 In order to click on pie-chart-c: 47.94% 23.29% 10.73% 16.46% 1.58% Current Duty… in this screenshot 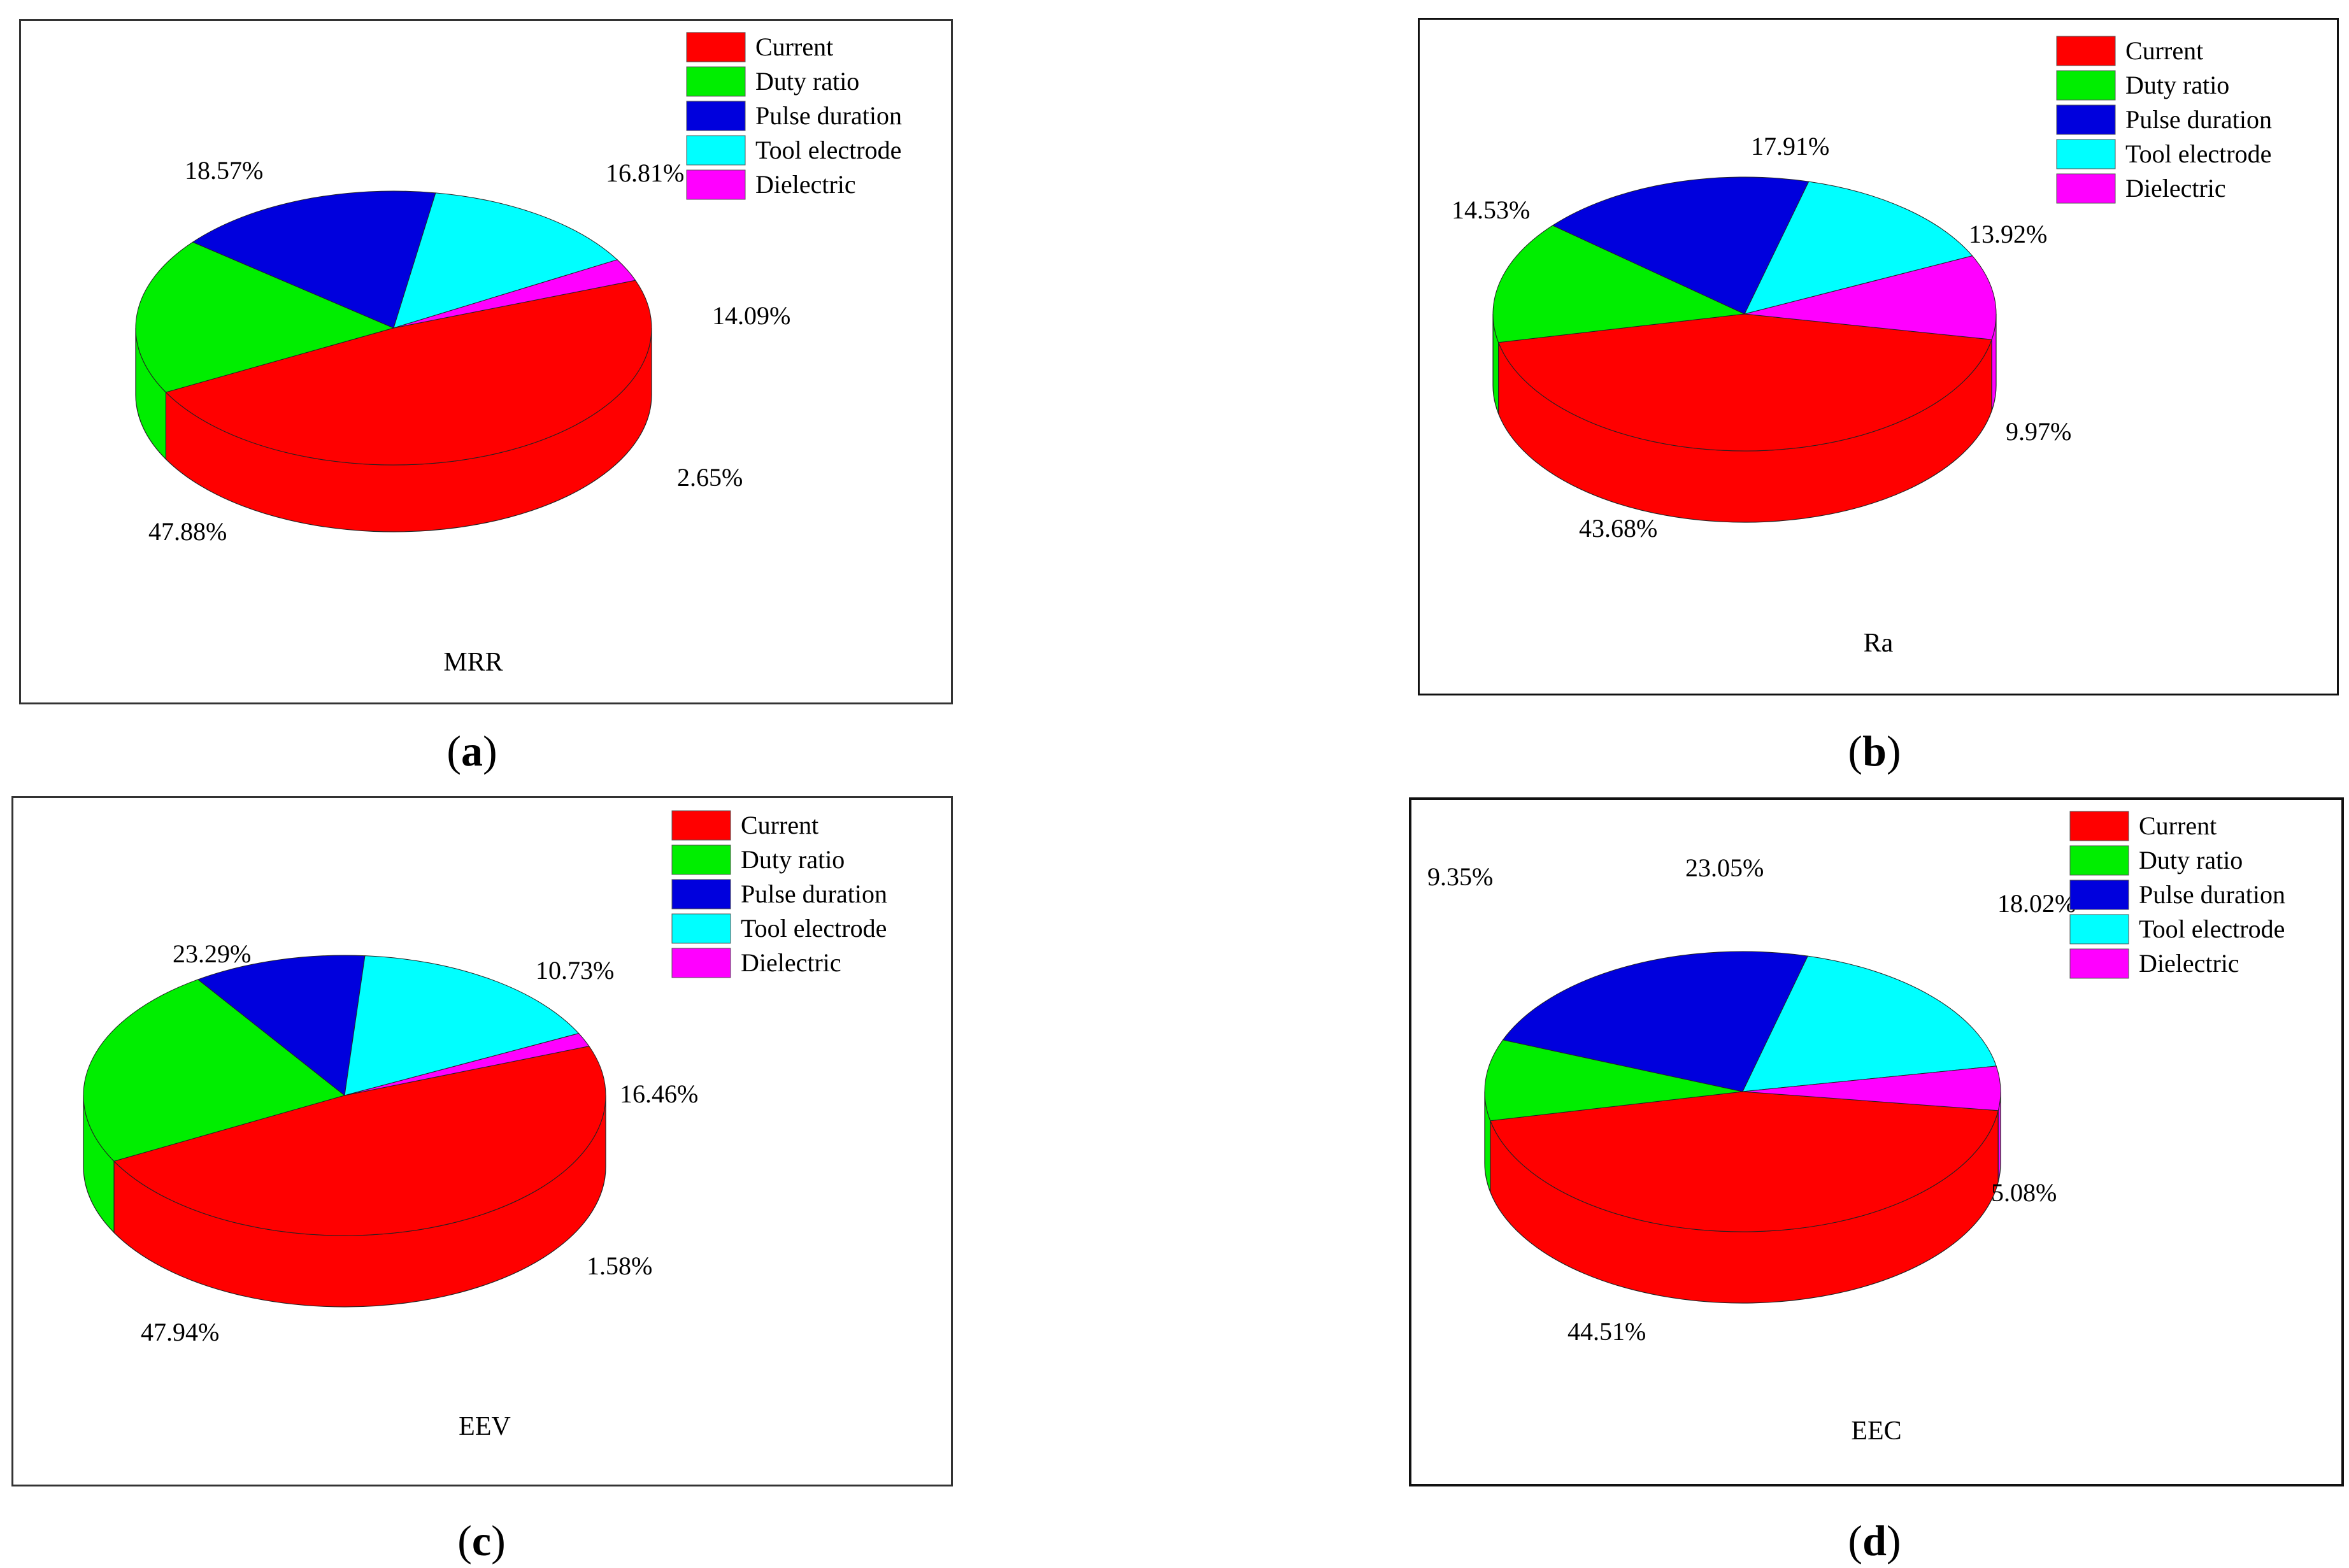, I will do `click(485, 1125)`.